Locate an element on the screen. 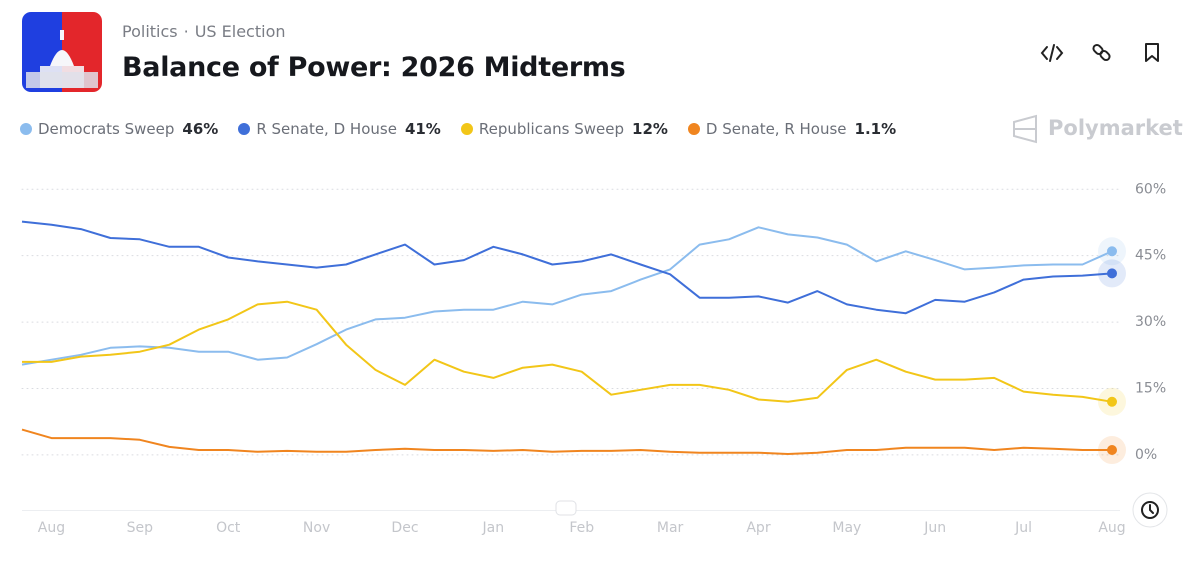 This screenshot has width=1202, height=562. range-slider-handle is located at coordinates (566, 508).